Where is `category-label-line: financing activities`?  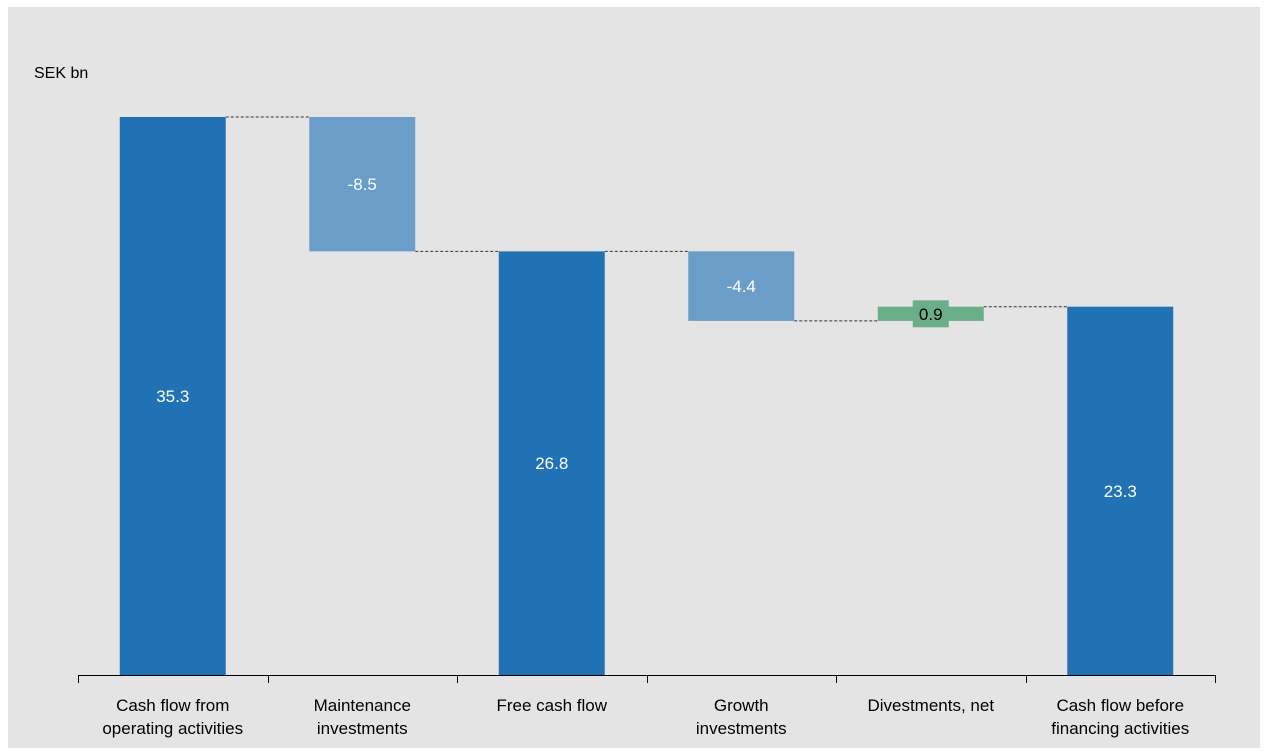 category-label-line: financing activities is located at coordinates (1120, 728).